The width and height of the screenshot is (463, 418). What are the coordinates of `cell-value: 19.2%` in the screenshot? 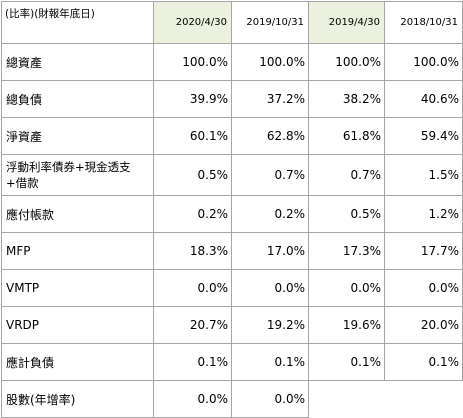 It's located at (270, 325).